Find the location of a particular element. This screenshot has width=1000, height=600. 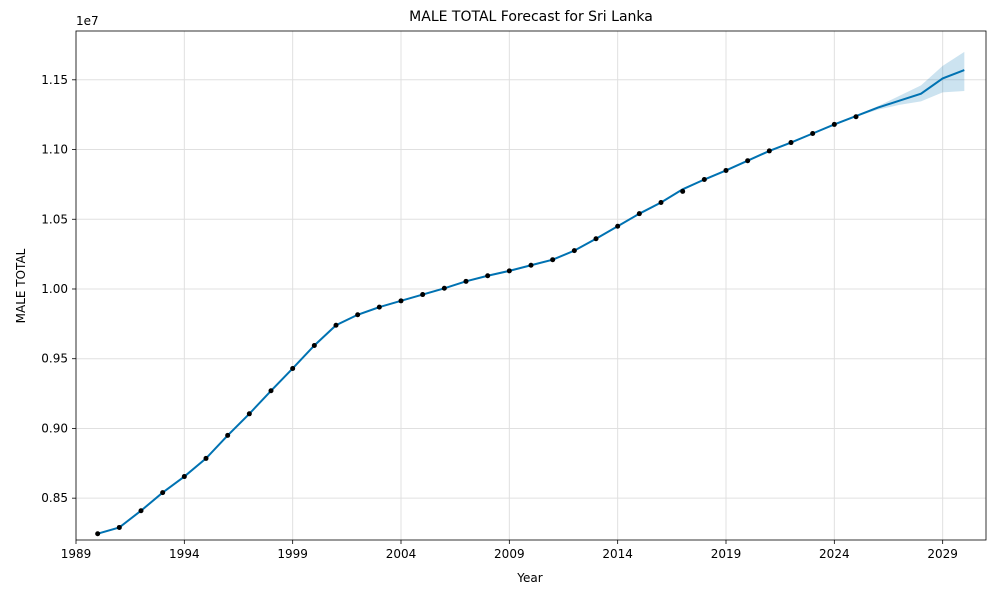

x-tick-label: 2004 is located at coordinates (401, 554).